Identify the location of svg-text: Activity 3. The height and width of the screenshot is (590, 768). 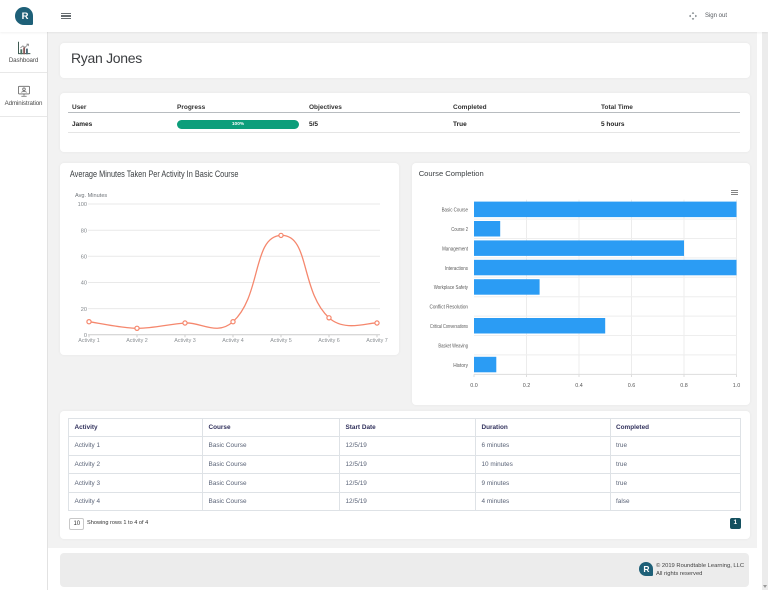
(185, 341).